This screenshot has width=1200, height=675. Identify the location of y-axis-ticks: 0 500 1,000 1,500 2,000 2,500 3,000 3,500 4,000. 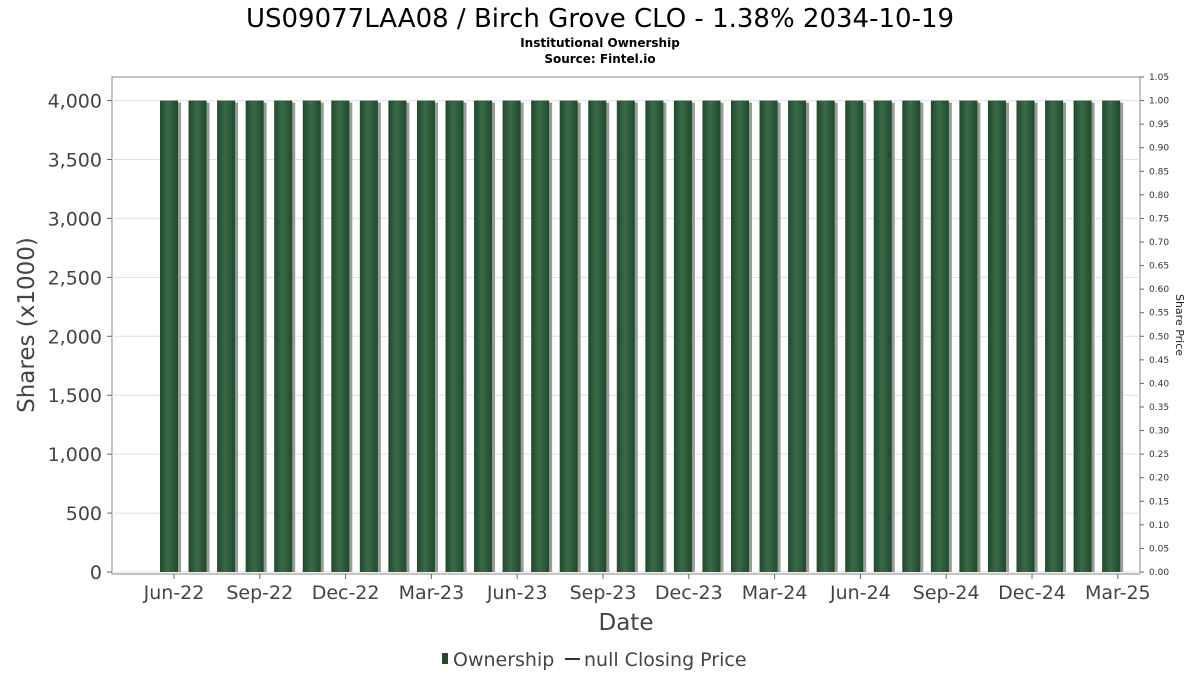
(80, 337).